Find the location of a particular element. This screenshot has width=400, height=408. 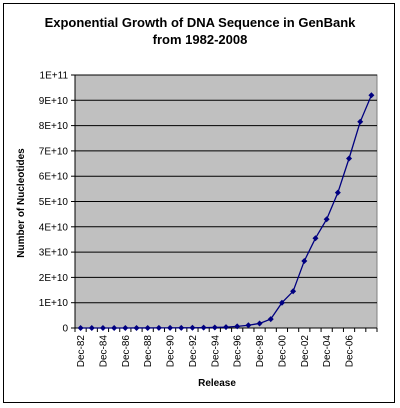

x-tick-label: Dec-88 is located at coordinates (148, 351).